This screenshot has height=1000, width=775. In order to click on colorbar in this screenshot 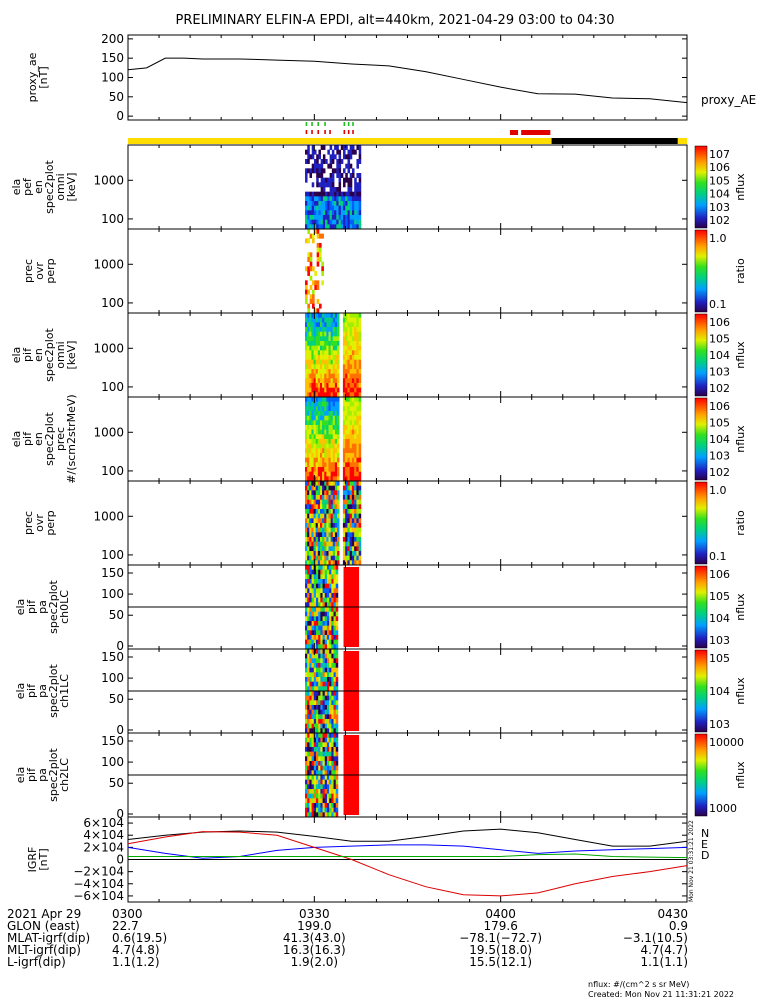, I will do `click(701, 187)`.